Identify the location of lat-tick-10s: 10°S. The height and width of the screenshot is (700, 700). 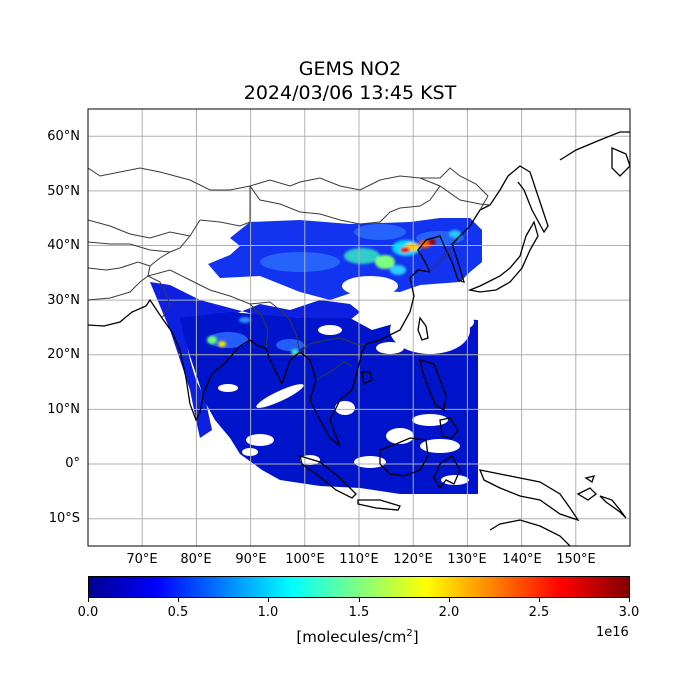
(64, 518).